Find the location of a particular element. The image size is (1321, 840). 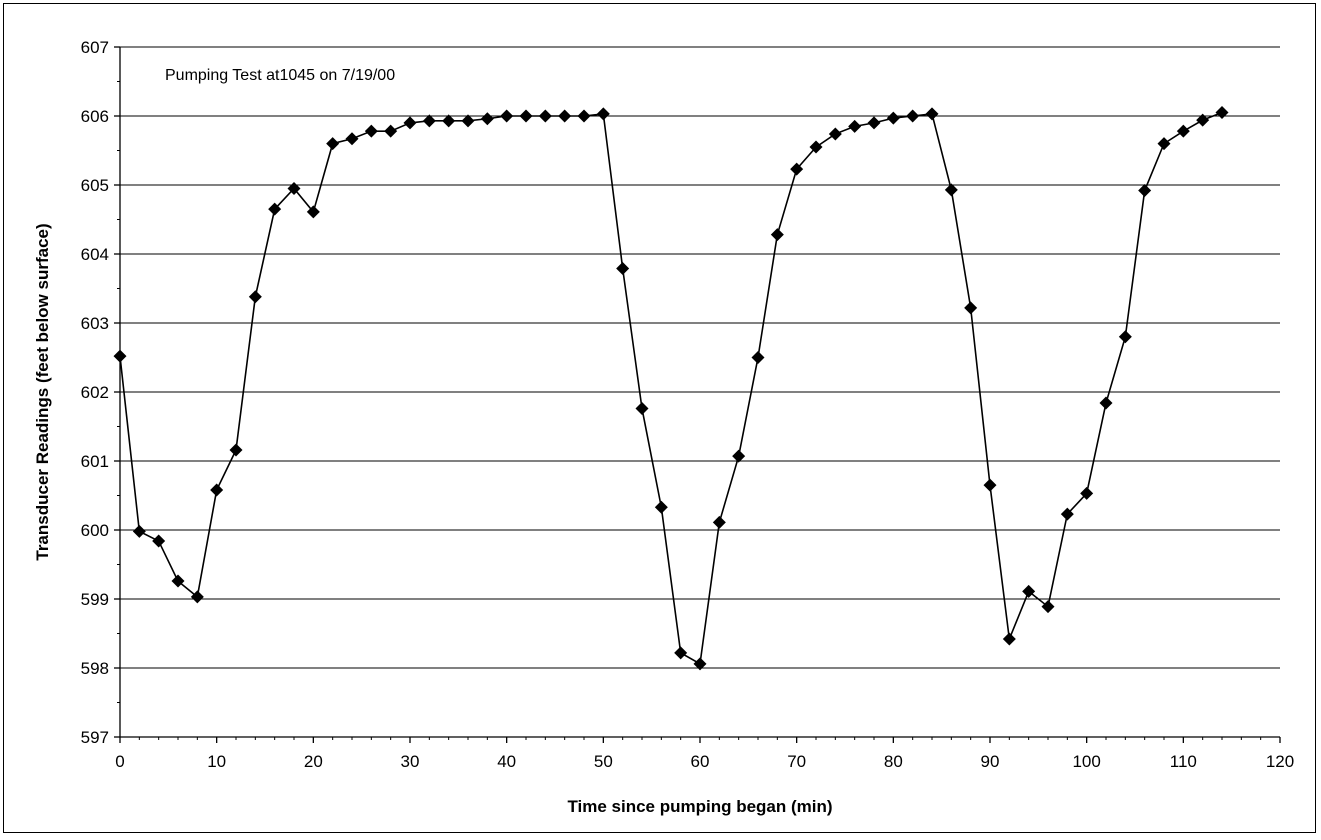

x-tick-label: 80 is located at coordinates (893, 761).